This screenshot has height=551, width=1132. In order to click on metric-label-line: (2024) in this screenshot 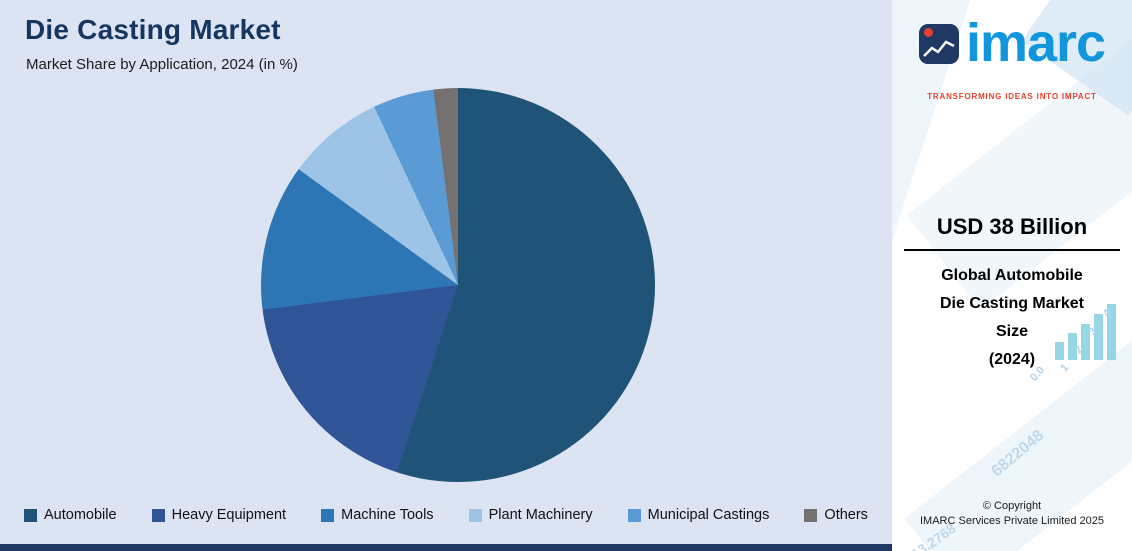, I will do `click(1012, 359)`.